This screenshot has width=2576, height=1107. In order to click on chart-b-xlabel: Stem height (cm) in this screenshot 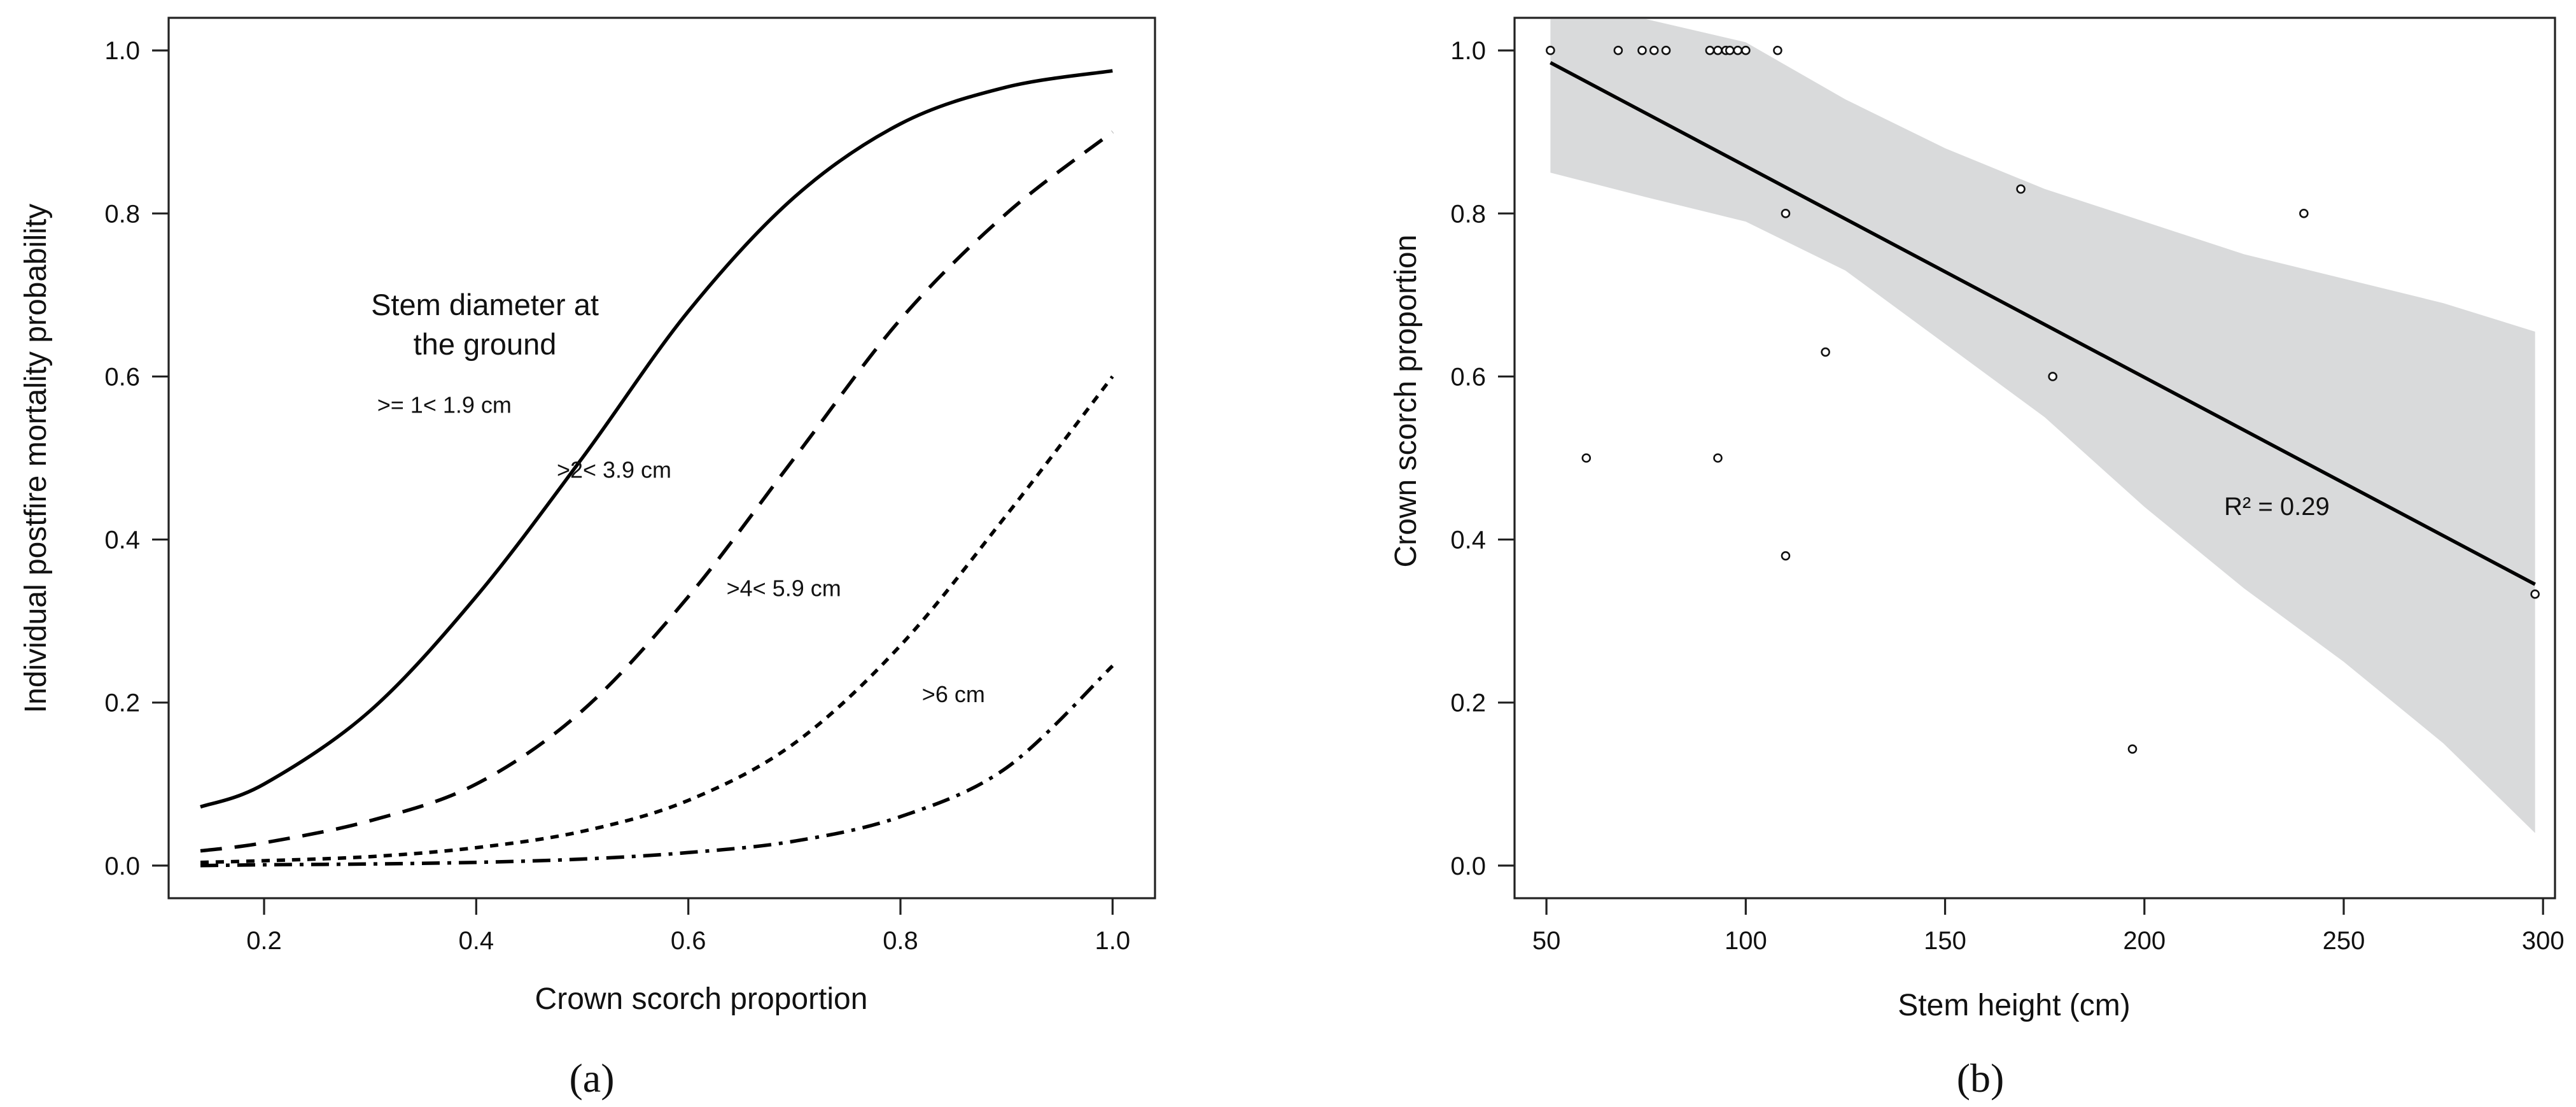, I will do `click(2014, 1005)`.